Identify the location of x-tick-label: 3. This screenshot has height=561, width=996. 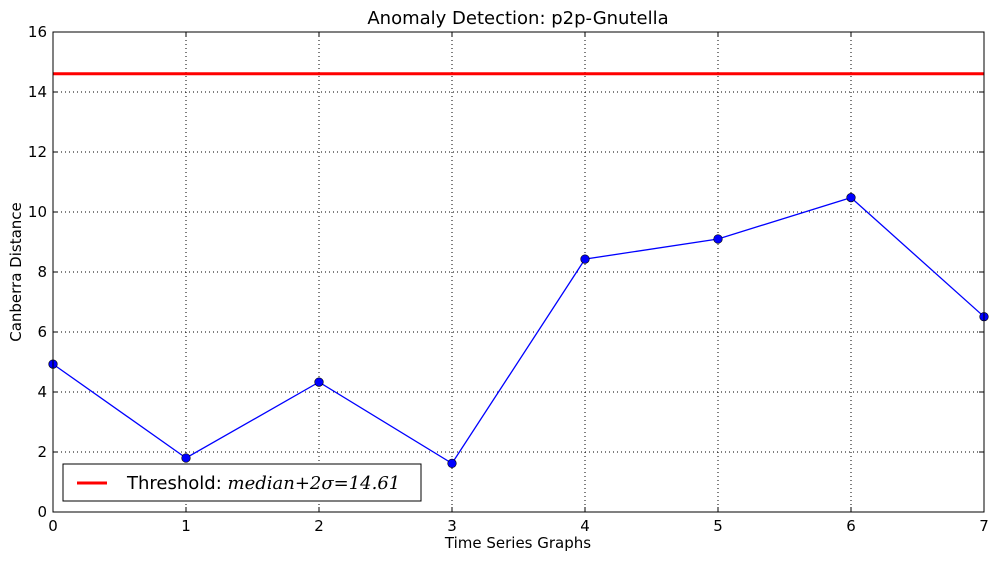
(452, 526).